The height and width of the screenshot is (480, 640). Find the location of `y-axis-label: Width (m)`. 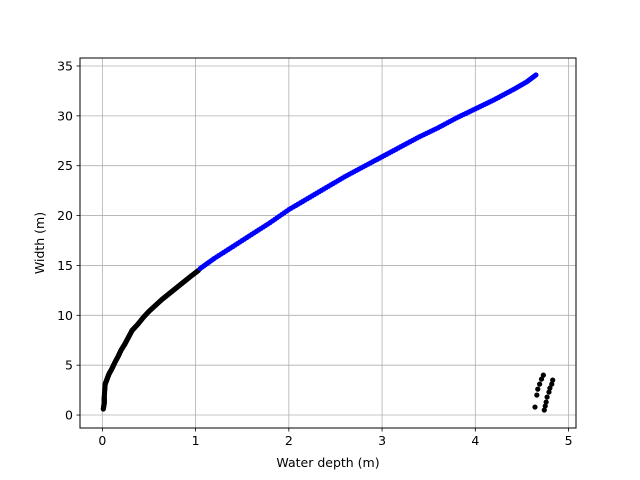

y-axis-label: Width (m) is located at coordinates (39, 243).